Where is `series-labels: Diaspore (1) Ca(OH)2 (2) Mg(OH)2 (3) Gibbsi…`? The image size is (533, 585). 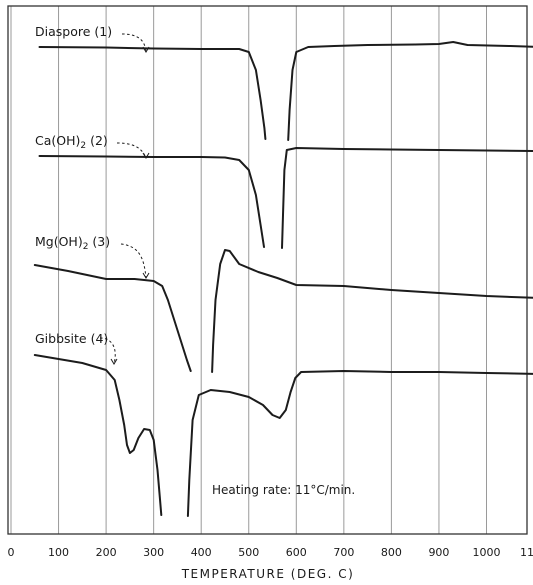 series-labels: Diaspore (1) Ca(OH)2 (2) Mg(OH)2 (3) Gibbsi… is located at coordinates (73, 185).